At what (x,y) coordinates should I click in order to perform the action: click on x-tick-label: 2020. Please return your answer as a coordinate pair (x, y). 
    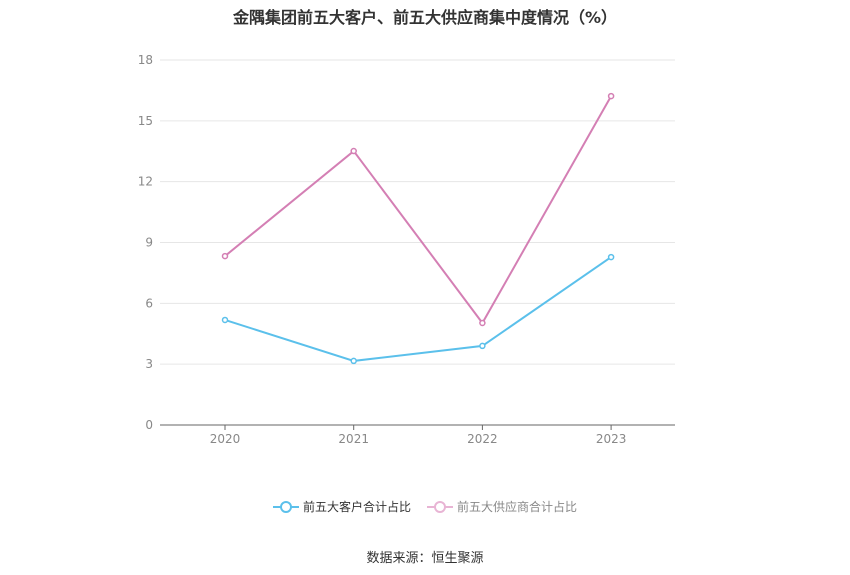
    Looking at the image, I should click on (225, 439).